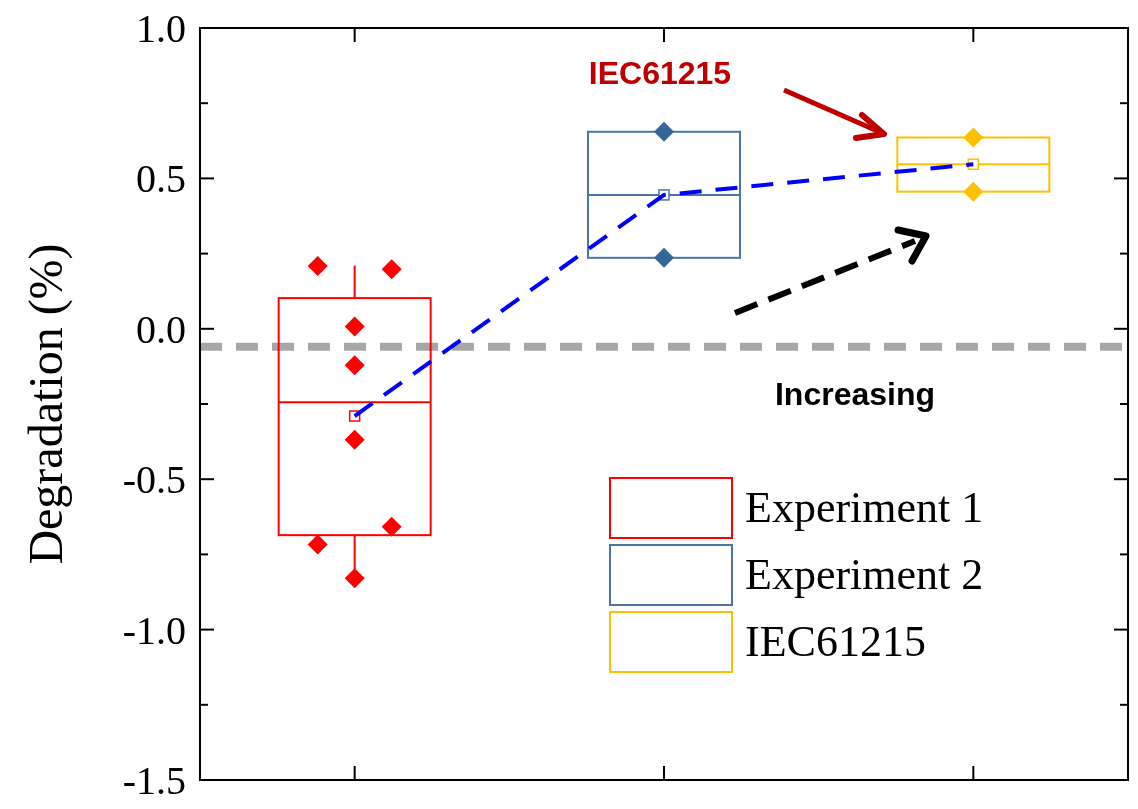  What do you see at coordinates (154, 780) in the screenshot?
I see `y-tick-label: -1.5` at bounding box center [154, 780].